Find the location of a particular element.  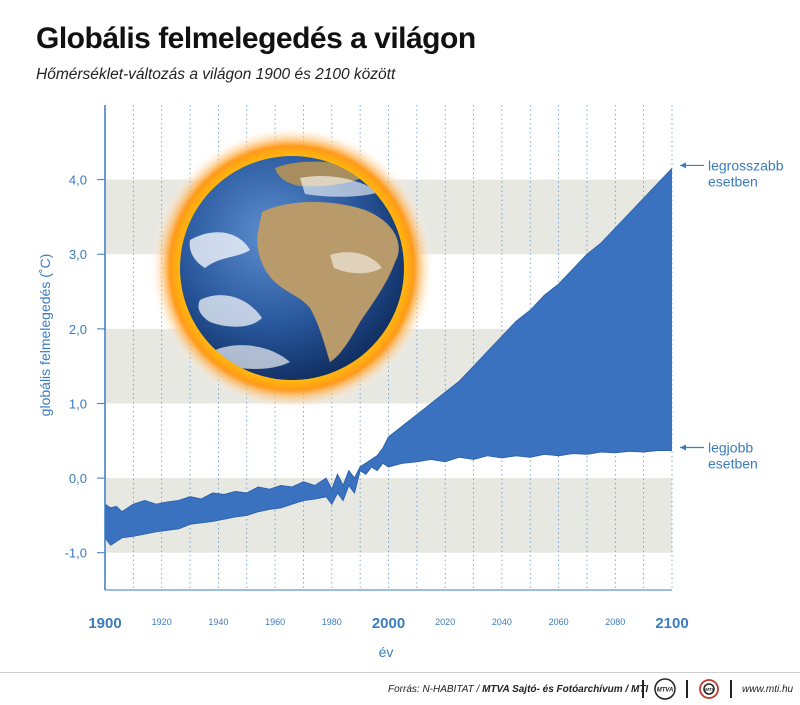

y-tick-label: 3,0 is located at coordinates (78, 254).